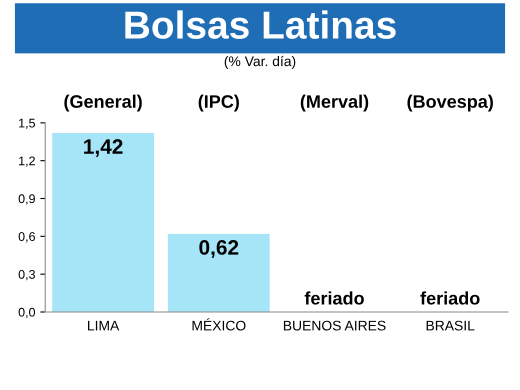 The image size is (520, 390). I want to click on text: (IPC), so click(218, 103).